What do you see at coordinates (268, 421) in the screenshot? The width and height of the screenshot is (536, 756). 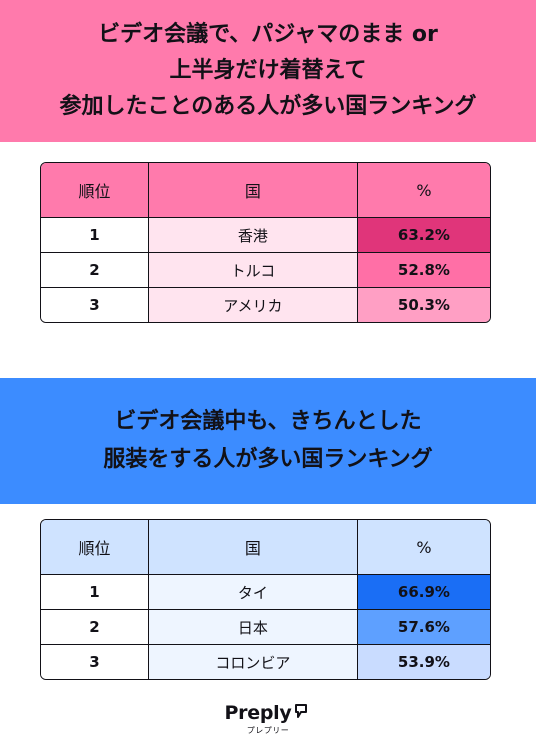 I see `title-line: ビデオ会議中も、きちんとした` at bounding box center [268, 421].